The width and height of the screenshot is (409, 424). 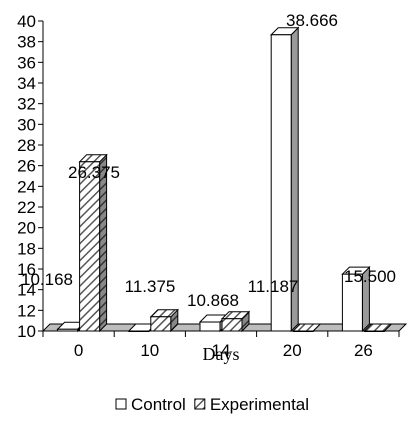 What do you see at coordinates (26, 331) in the screenshot?
I see `y-tick-label: 10` at bounding box center [26, 331].